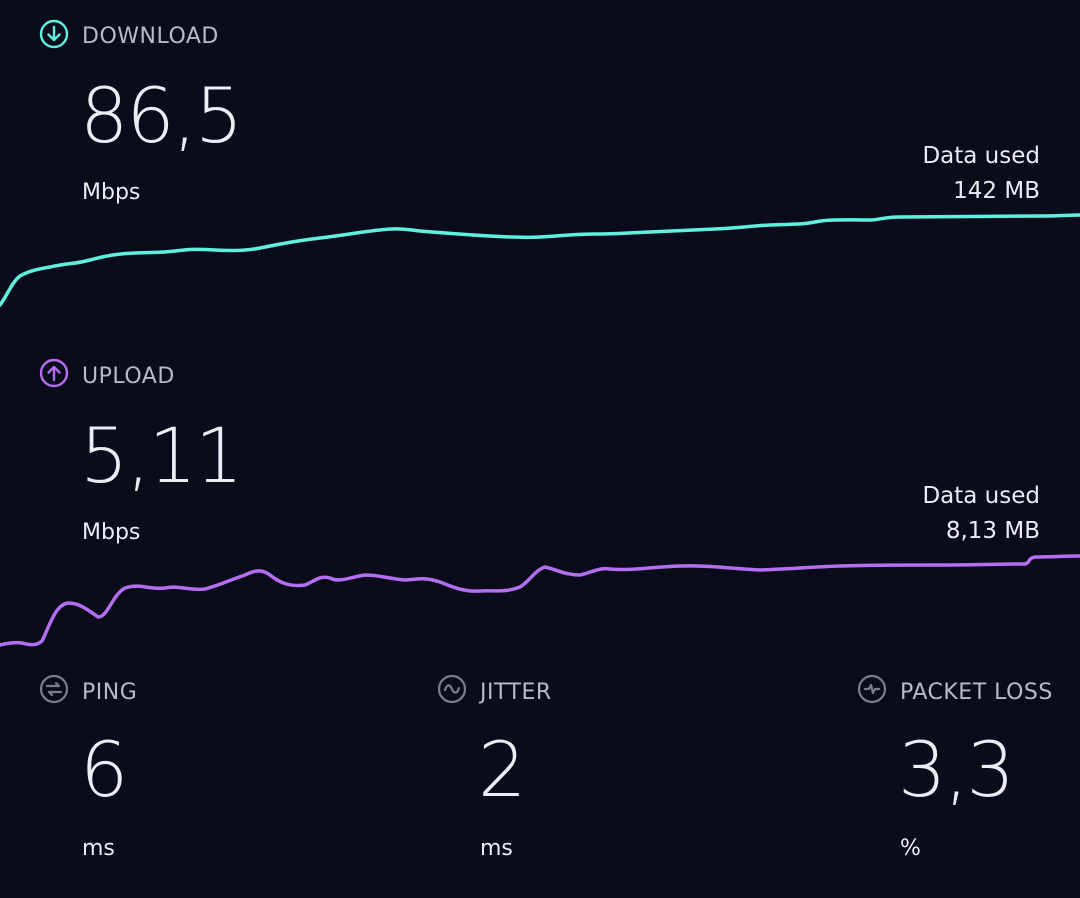 The image size is (1080, 898). Describe the element at coordinates (516, 692) in the screenshot. I see `jitter-label: JITTER` at that location.